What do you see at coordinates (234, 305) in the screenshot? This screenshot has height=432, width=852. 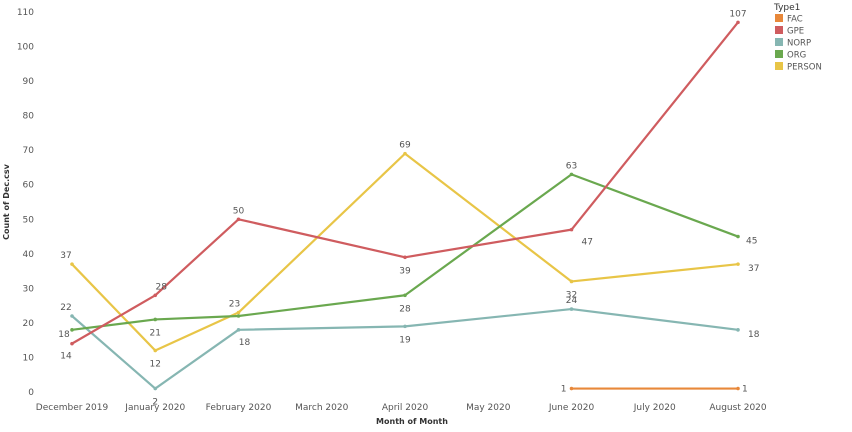 I see `data-label-person: 23` at bounding box center [234, 305].